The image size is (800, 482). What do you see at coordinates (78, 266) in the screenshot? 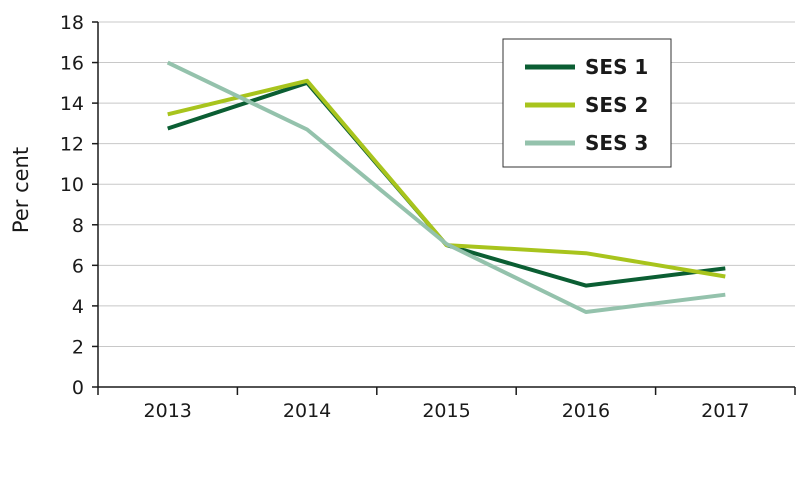
I see `y-tick-label-6: 6` at bounding box center [78, 266].